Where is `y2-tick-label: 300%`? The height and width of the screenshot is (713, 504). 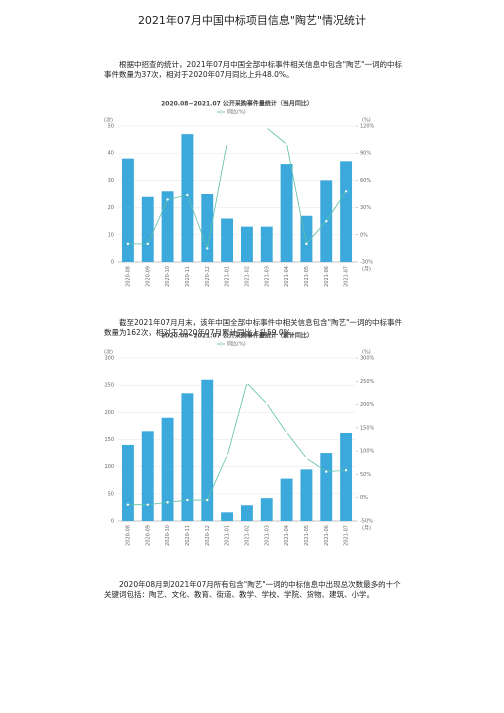 y2-tick-label: 300% is located at coordinates (367, 359).